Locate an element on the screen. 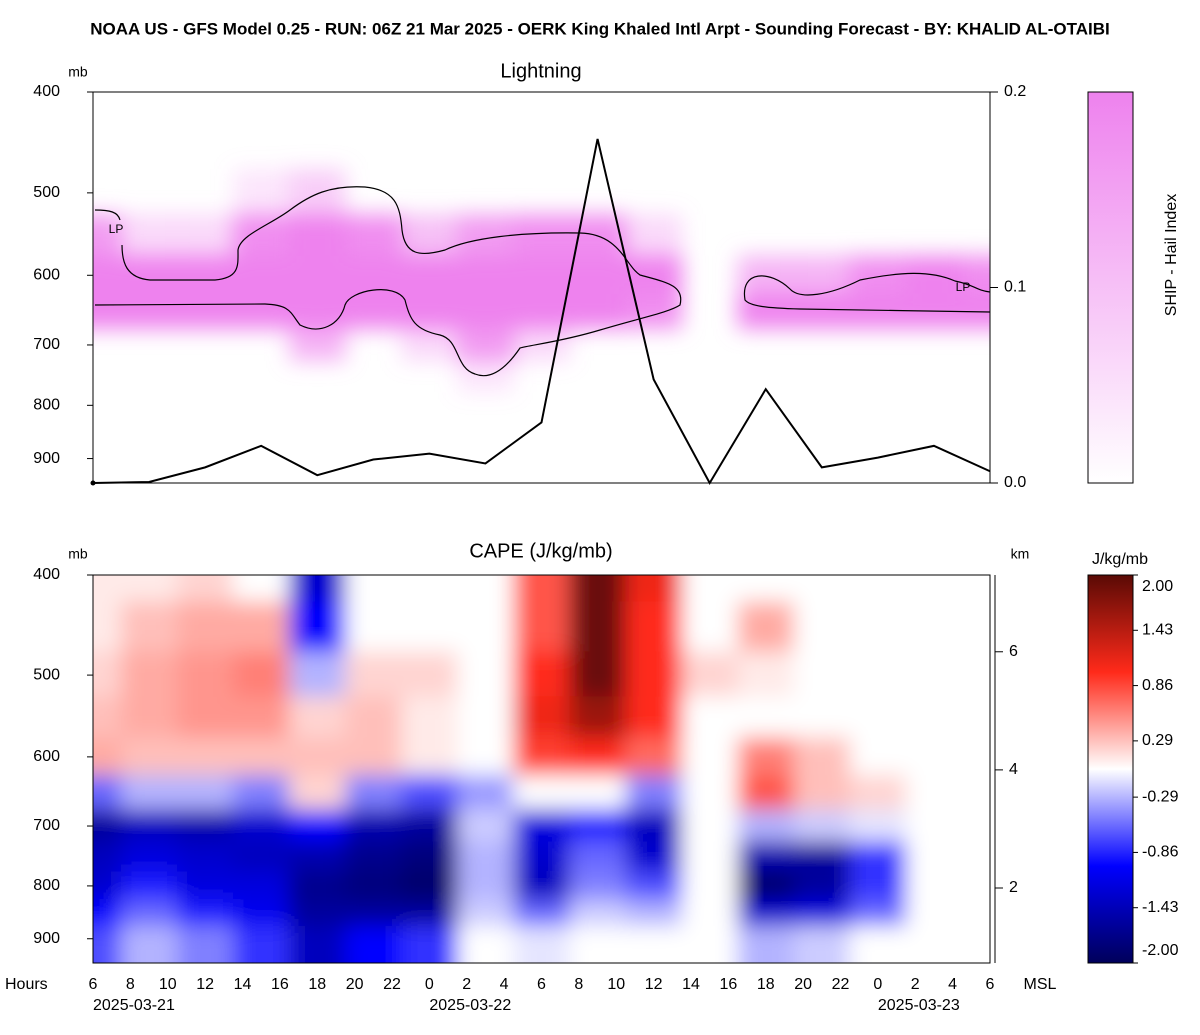 The image size is (1200, 1035). colorbar-tick-label: 0.86 is located at coordinates (1157, 685).